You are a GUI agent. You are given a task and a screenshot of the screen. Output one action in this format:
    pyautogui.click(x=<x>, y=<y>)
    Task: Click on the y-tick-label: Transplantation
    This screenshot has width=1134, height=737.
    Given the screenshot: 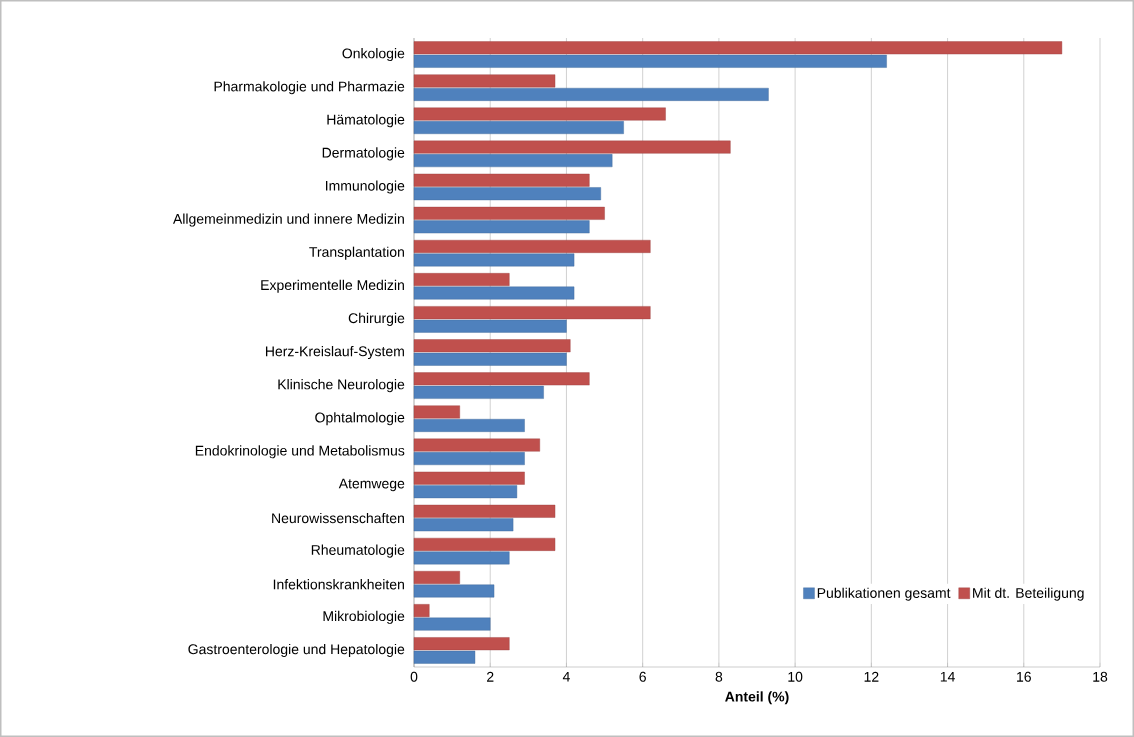 What is the action you would take?
    pyautogui.click(x=356, y=253)
    